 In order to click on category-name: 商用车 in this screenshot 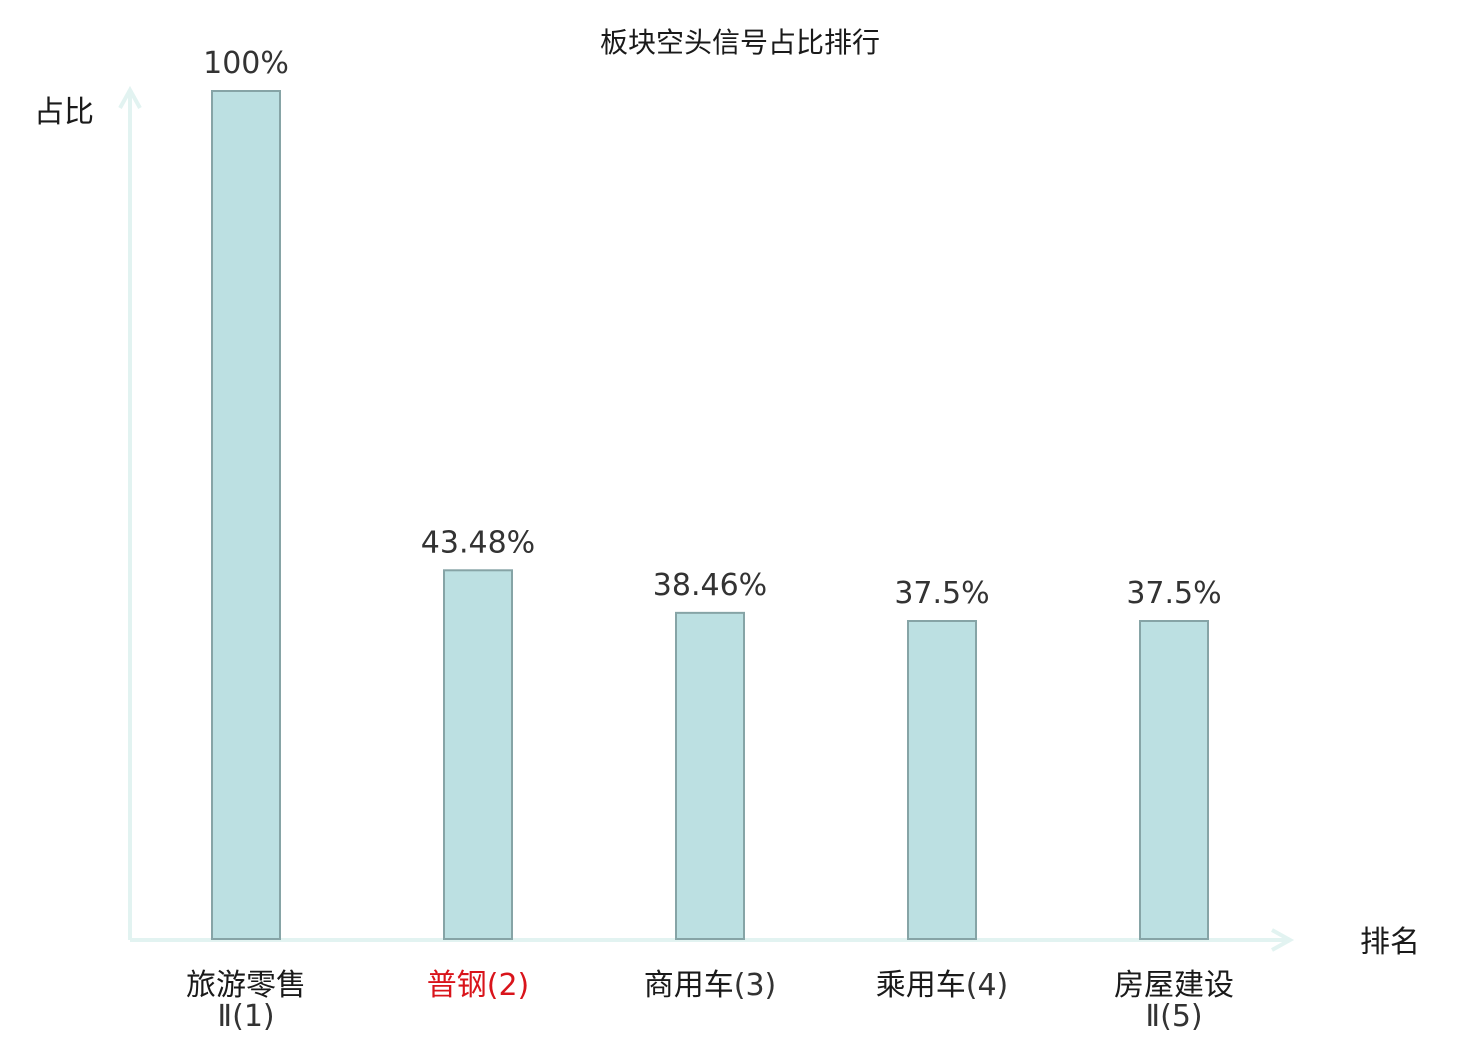, I will do `click(689, 985)`.